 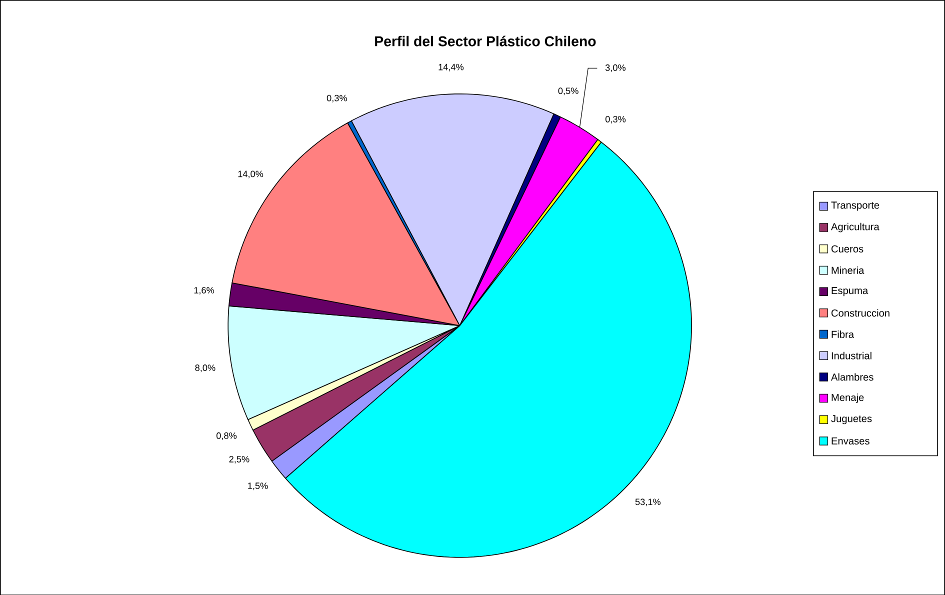 What do you see at coordinates (848, 398) in the screenshot?
I see `legend-label: Menaje` at bounding box center [848, 398].